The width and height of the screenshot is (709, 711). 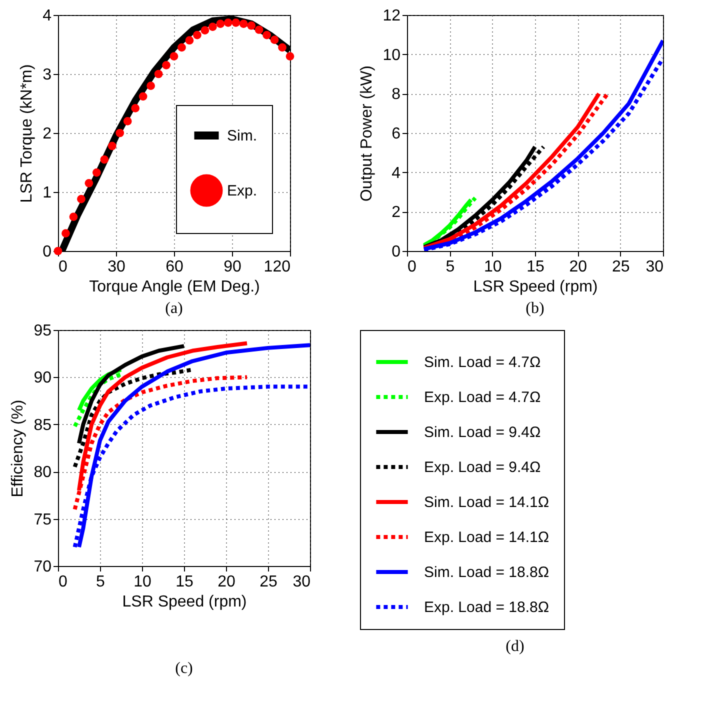 I want to click on y-tick-label: 1, so click(x=47, y=193).